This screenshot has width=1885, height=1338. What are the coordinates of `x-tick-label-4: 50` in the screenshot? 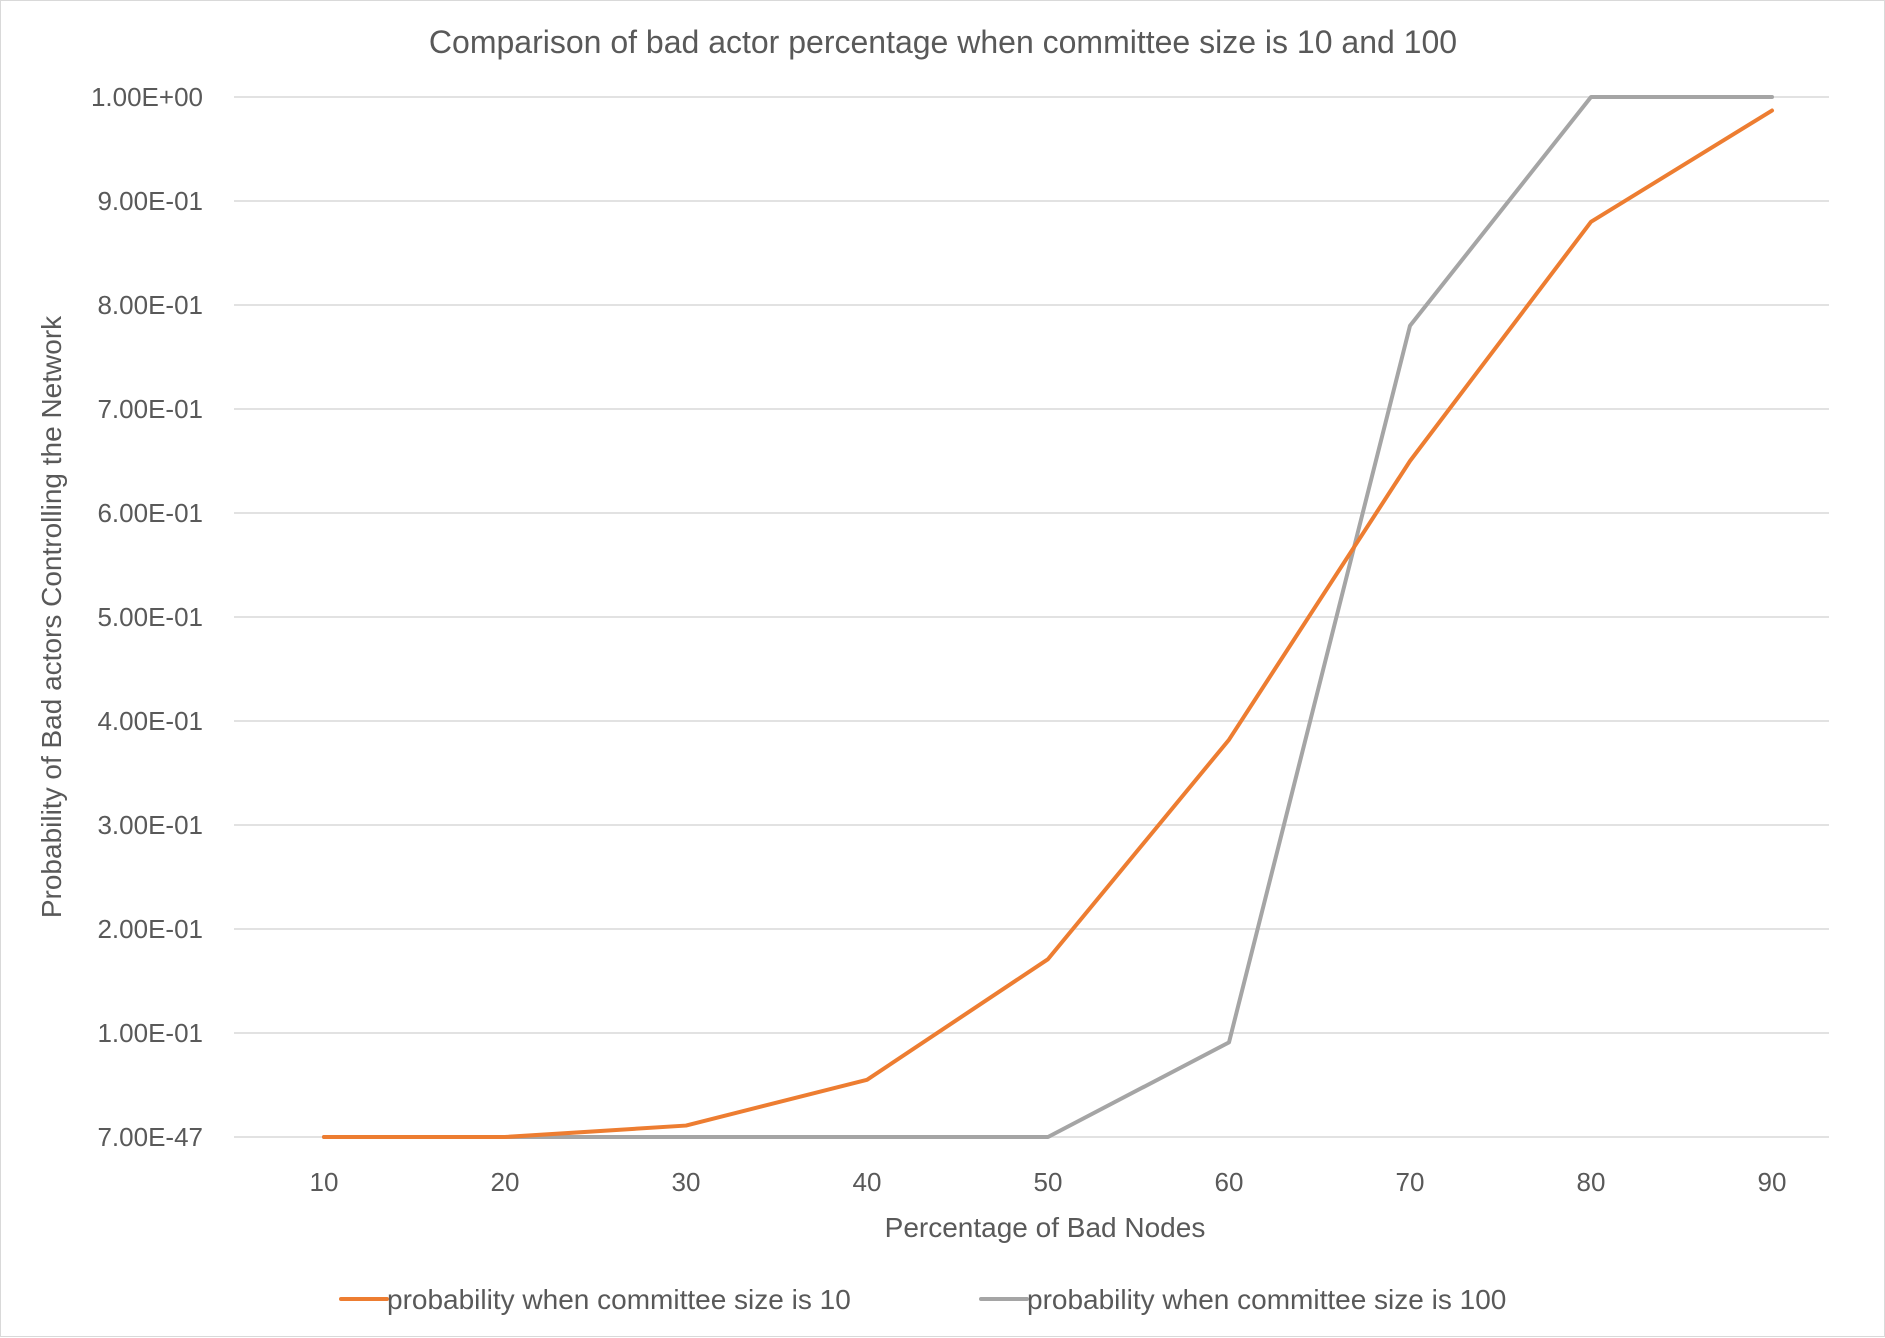 It's located at (1048, 1182).